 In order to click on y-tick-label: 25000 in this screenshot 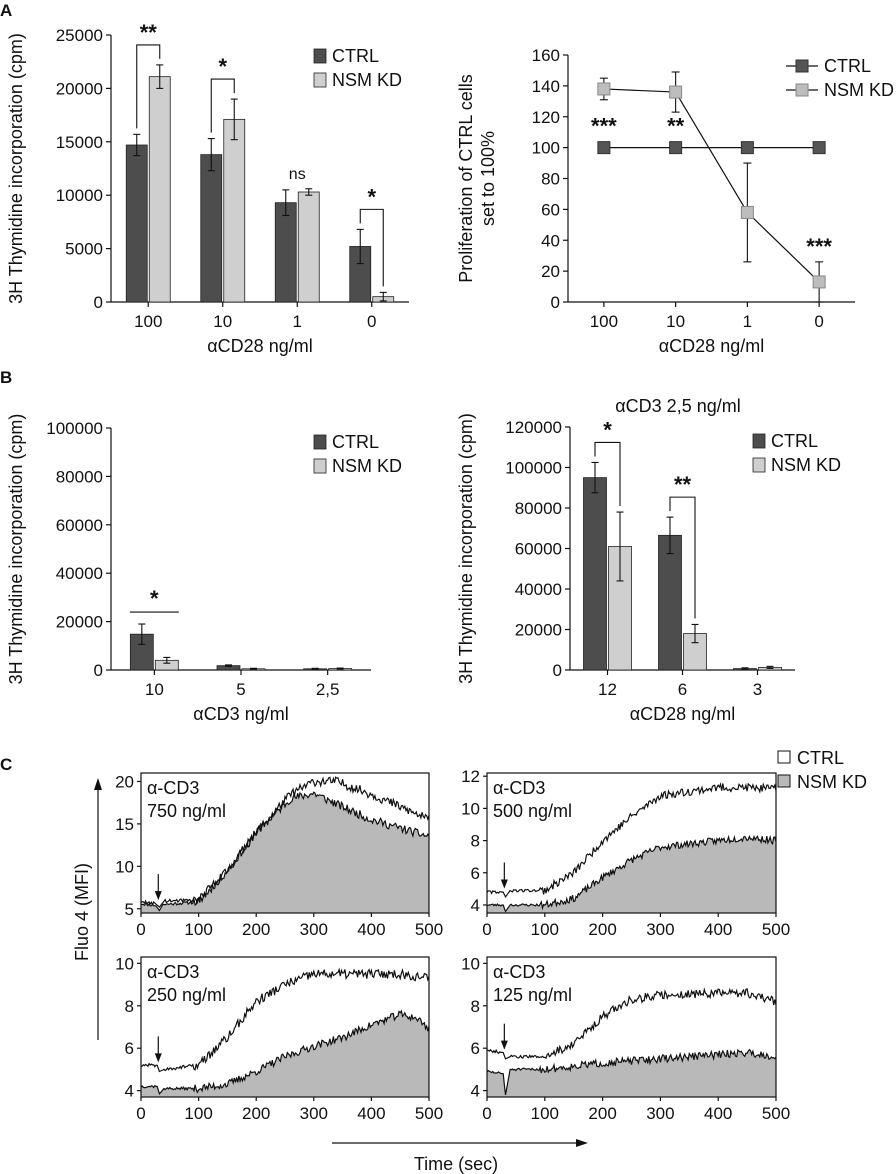, I will do `click(79, 35)`.